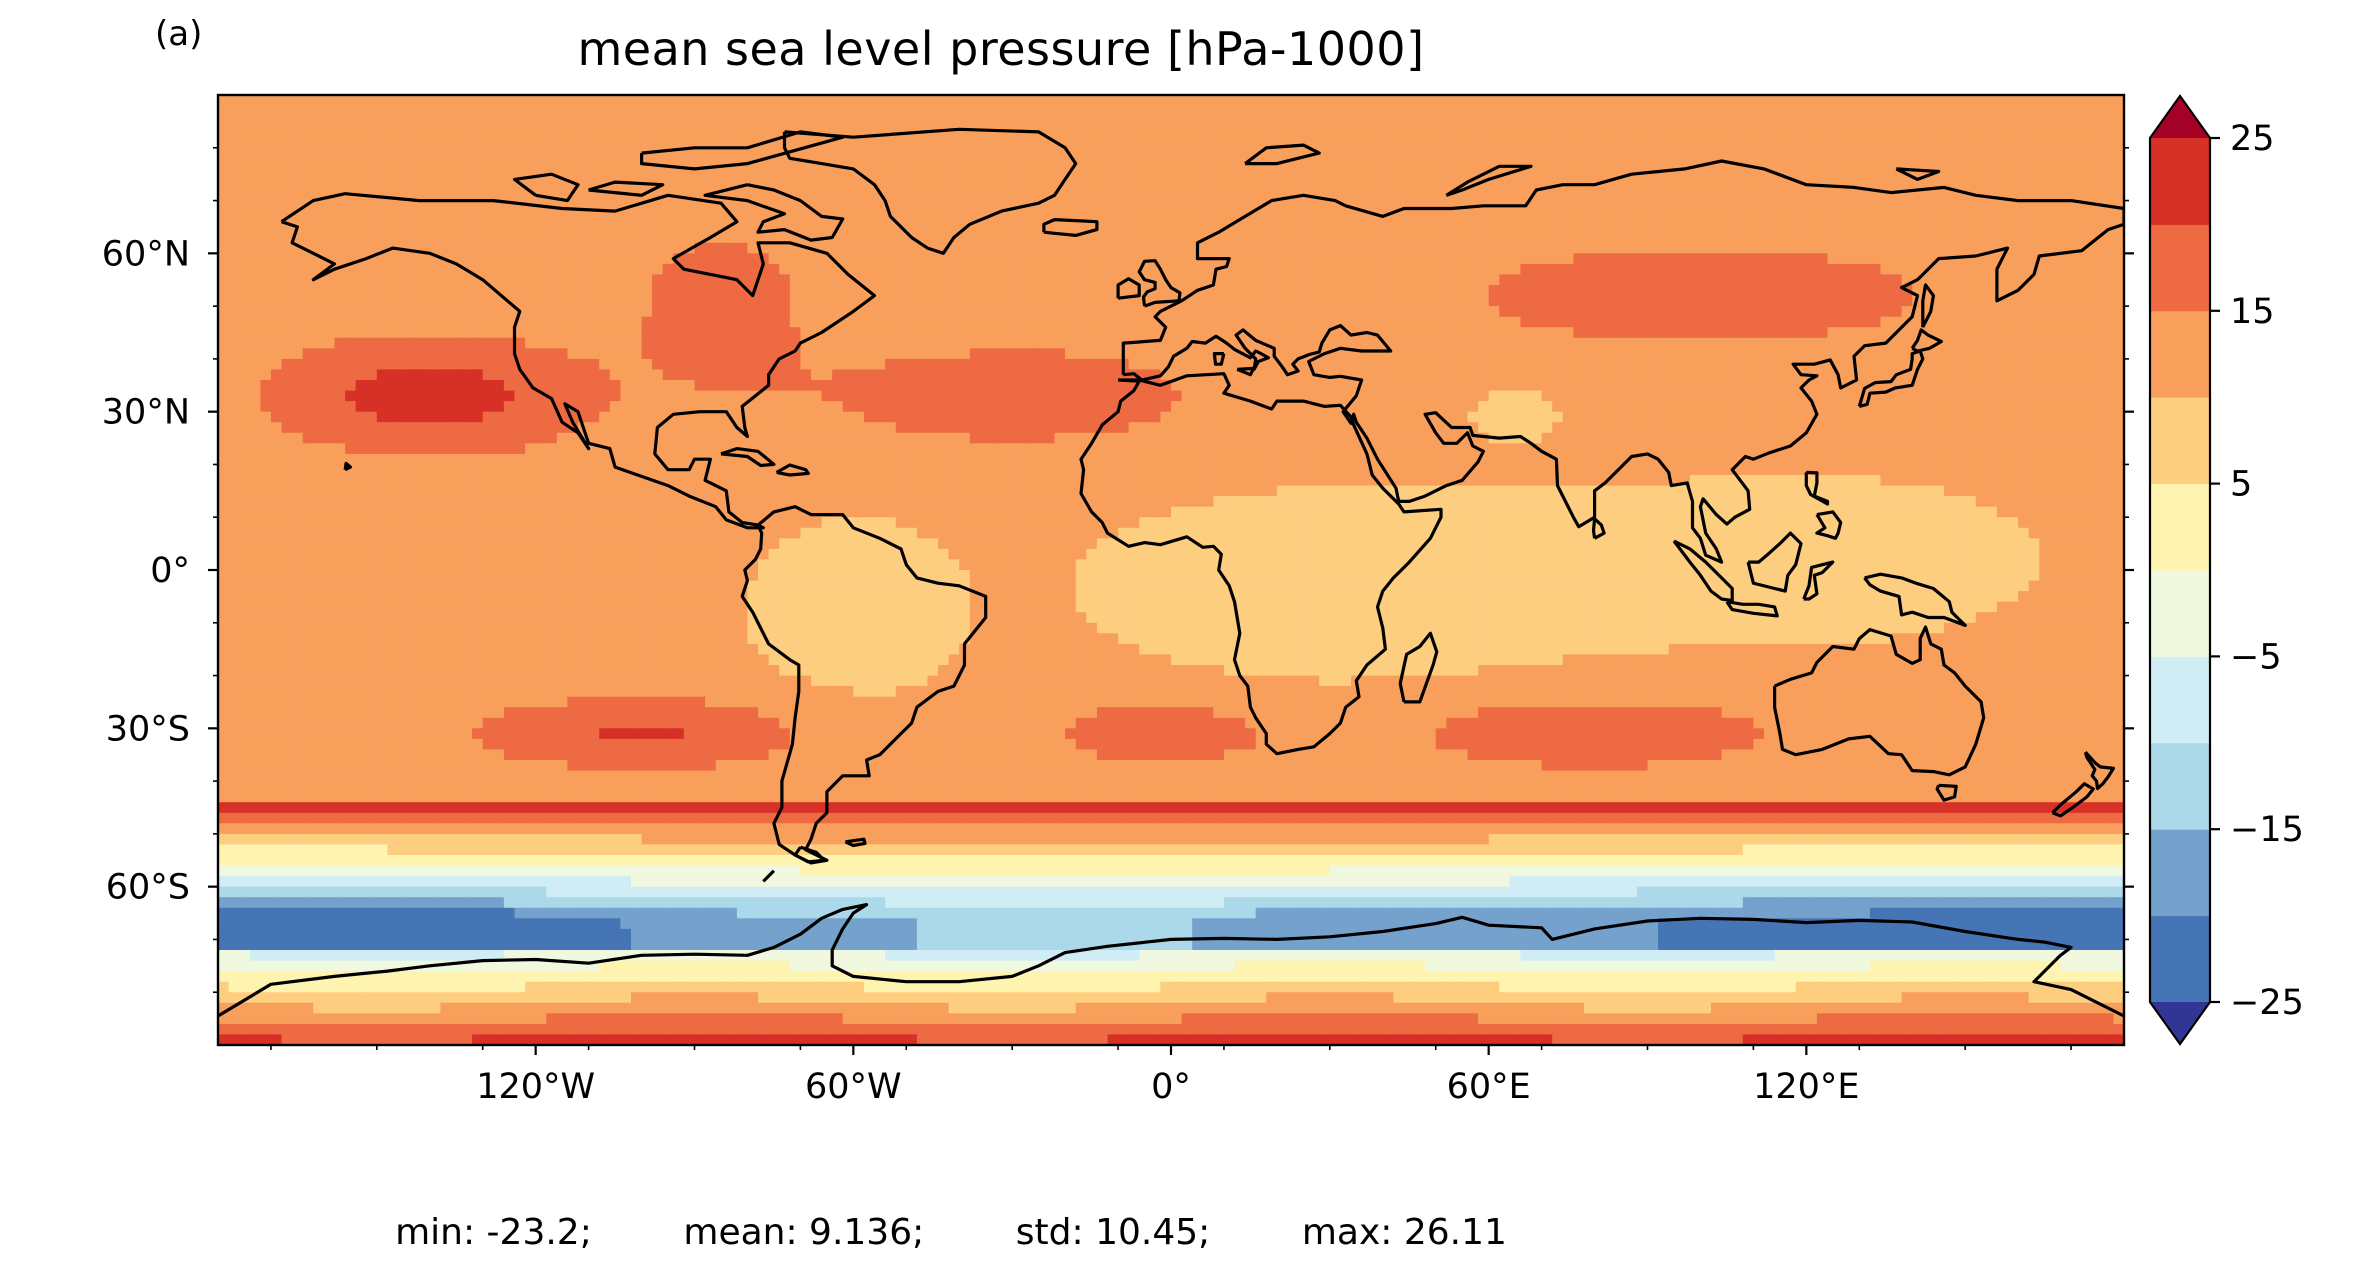 The width and height of the screenshot is (2362, 1263). Describe the element at coordinates (179, 34) in the screenshot. I see `panel-label: (a)` at that location.